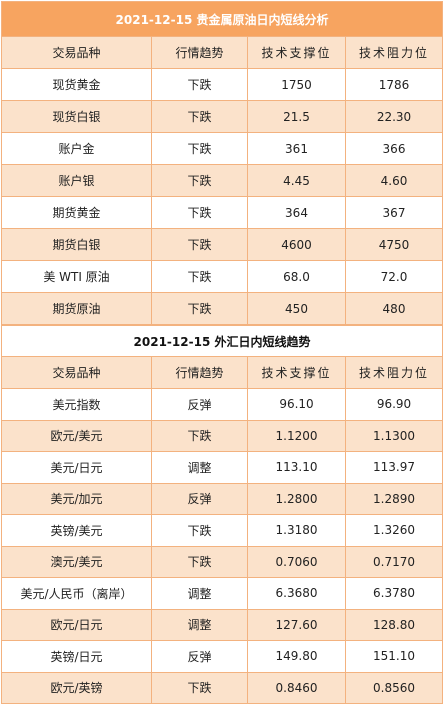 Image resolution: width=443 pixels, height=727 pixels. I want to click on cell-instrument: 美元/加元, so click(76, 498).